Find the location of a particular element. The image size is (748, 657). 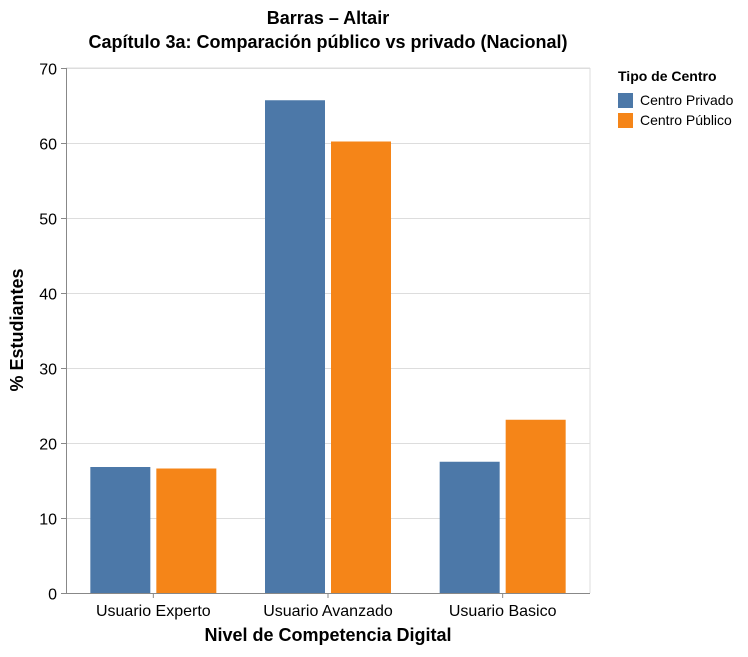

x-axis-title: Nivel de Competencia Digital is located at coordinates (327, 635).